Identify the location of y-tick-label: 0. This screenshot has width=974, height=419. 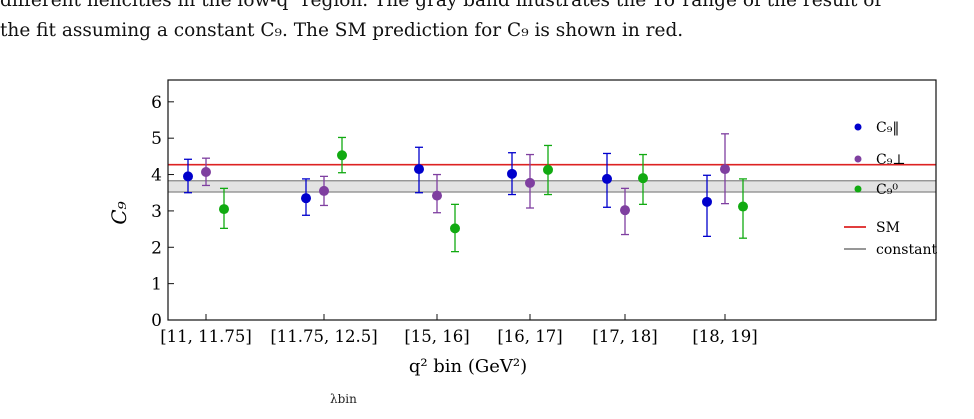
(156, 321).